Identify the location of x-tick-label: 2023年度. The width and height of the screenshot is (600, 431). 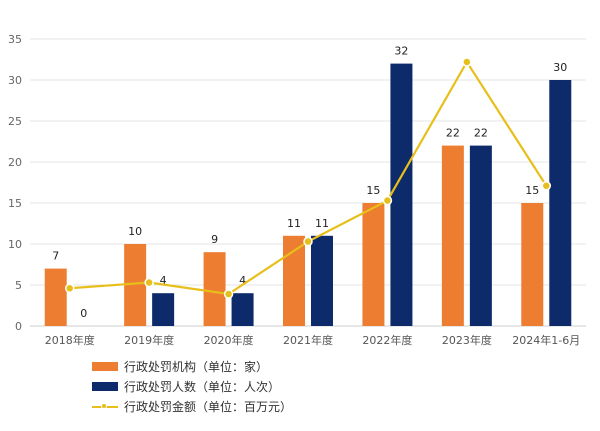
(467, 340).